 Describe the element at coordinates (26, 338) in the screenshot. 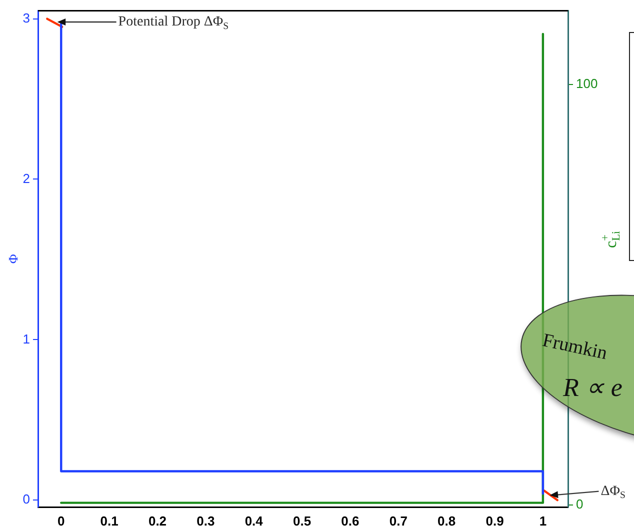

I see `y-tick-label: 1` at that location.